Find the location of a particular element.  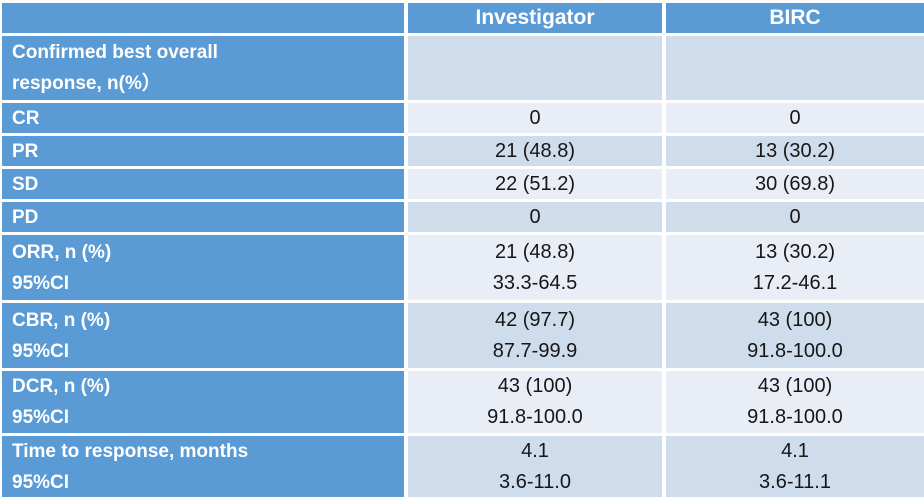

row-label: DCR, n (%) 95%CI is located at coordinates (203, 402).